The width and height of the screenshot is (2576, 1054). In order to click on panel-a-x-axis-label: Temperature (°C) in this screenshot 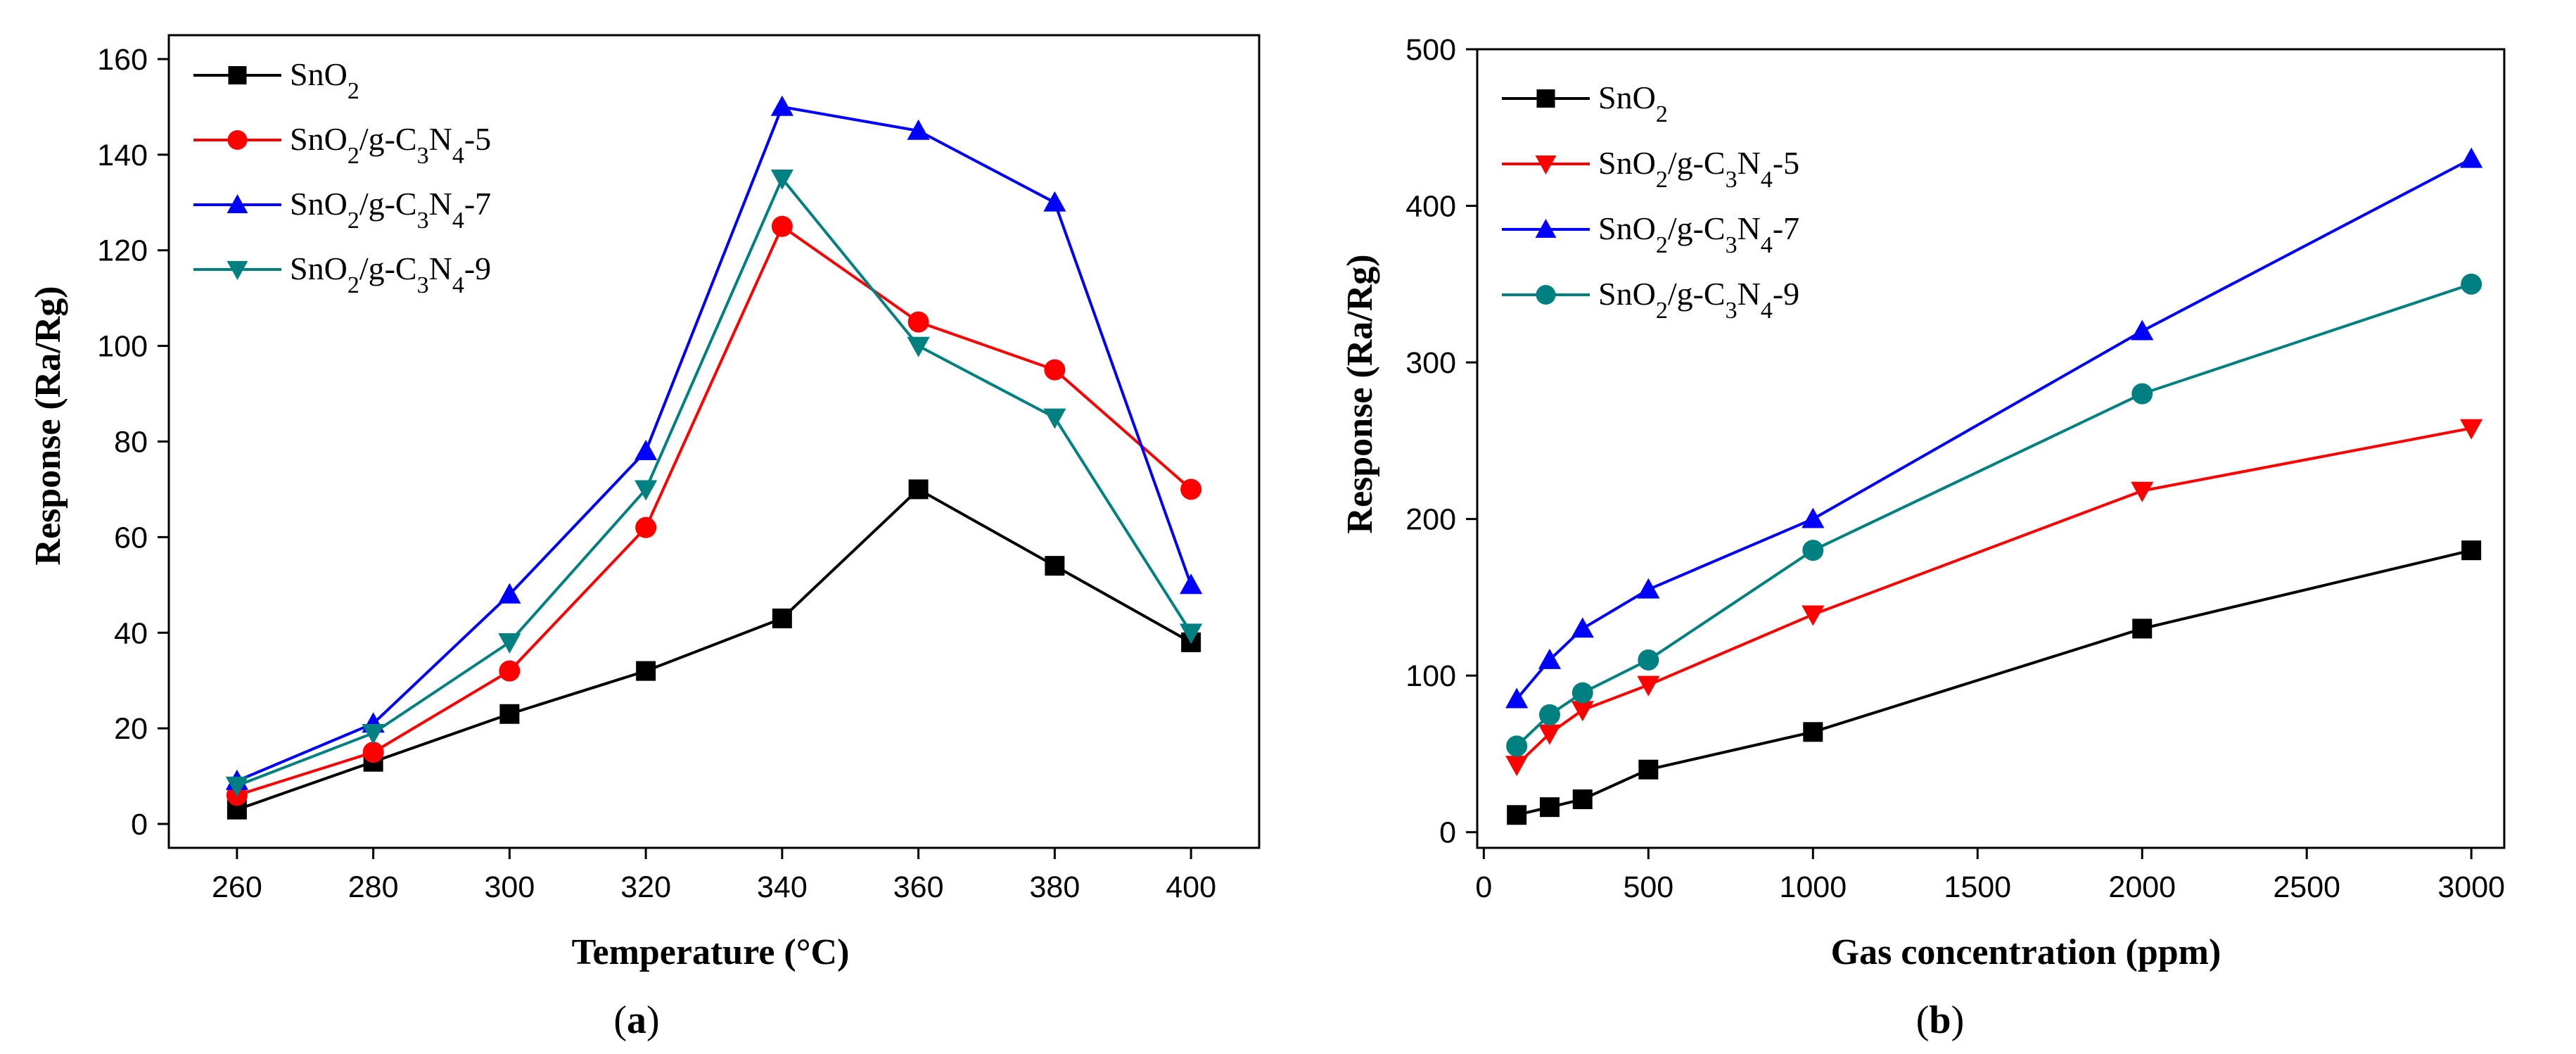, I will do `click(711, 952)`.